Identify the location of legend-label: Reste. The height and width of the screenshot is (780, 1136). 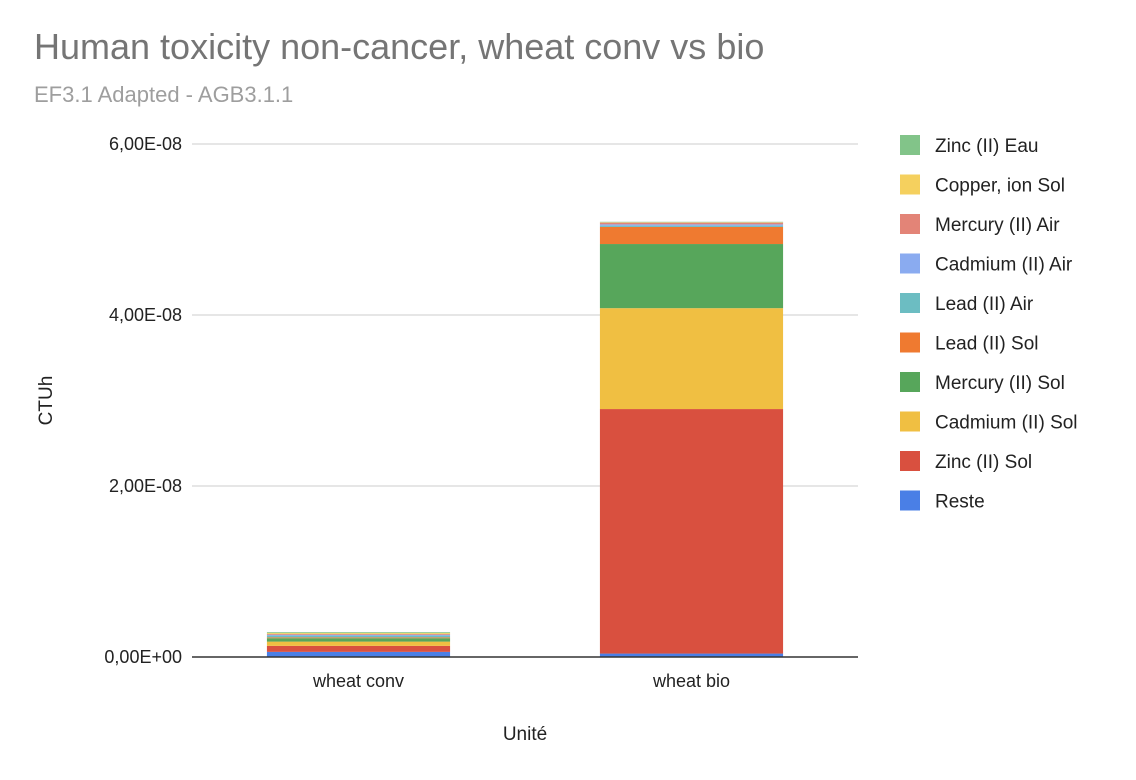
(960, 502).